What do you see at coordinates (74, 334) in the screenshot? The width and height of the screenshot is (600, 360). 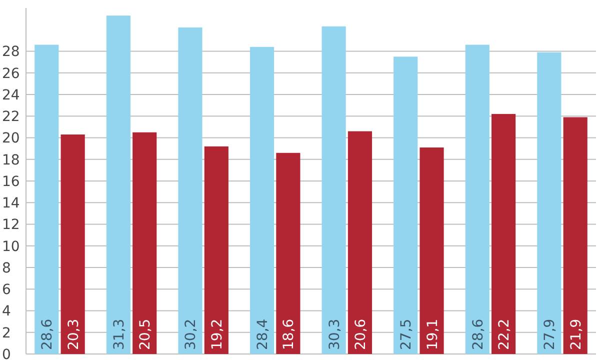 I see `data-label: 20,3` at bounding box center [74, 334].